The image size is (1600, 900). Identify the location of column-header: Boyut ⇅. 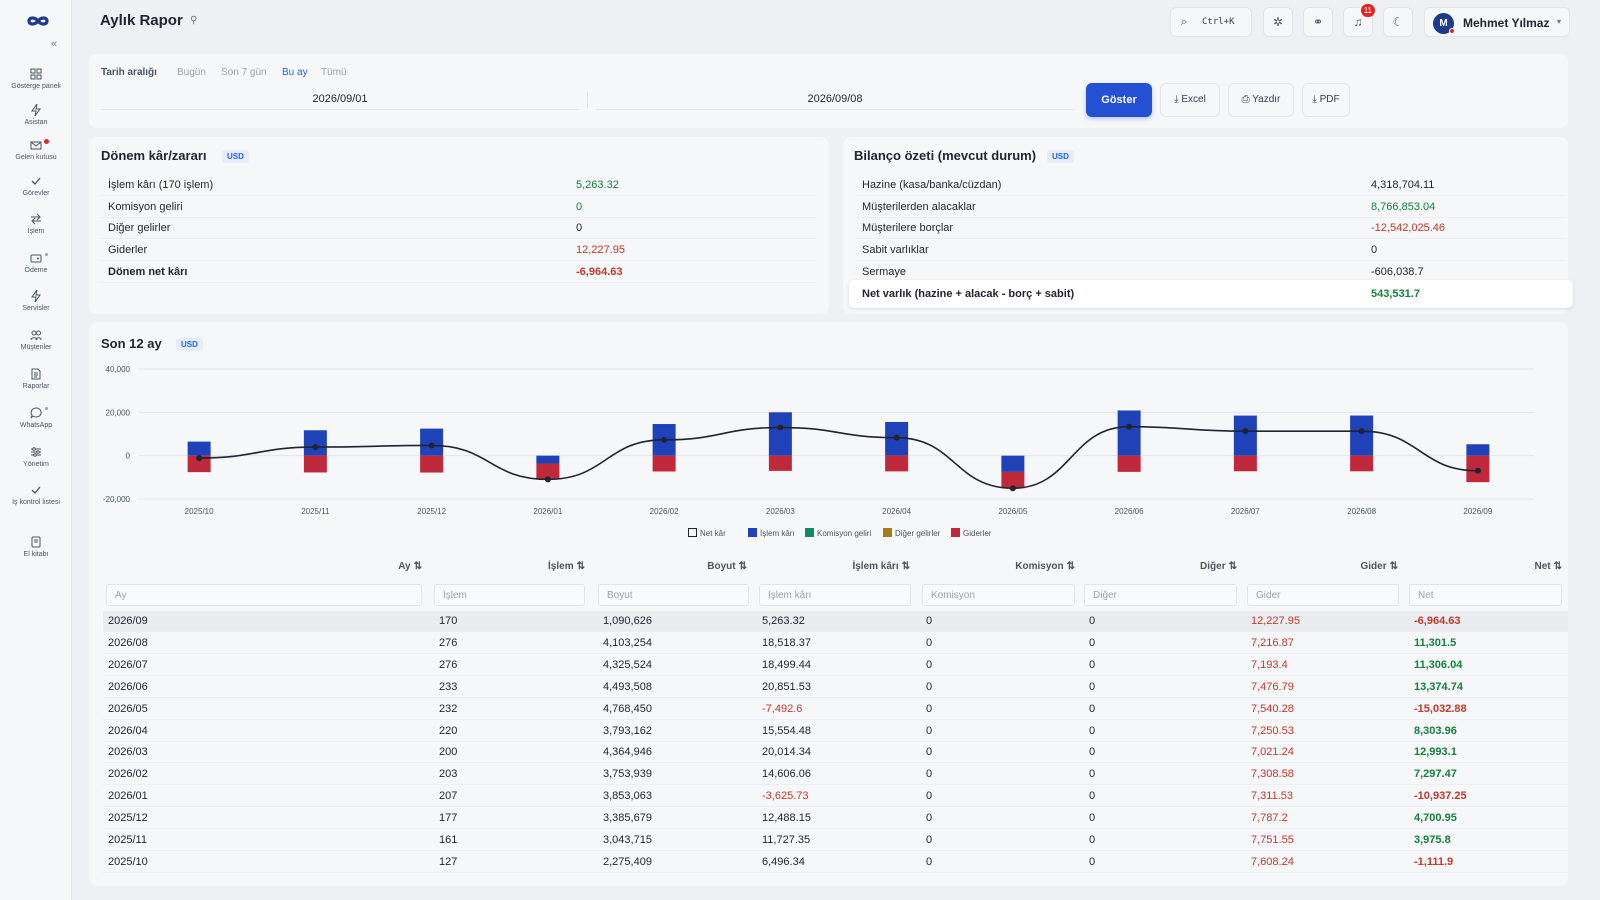
(727, 566).